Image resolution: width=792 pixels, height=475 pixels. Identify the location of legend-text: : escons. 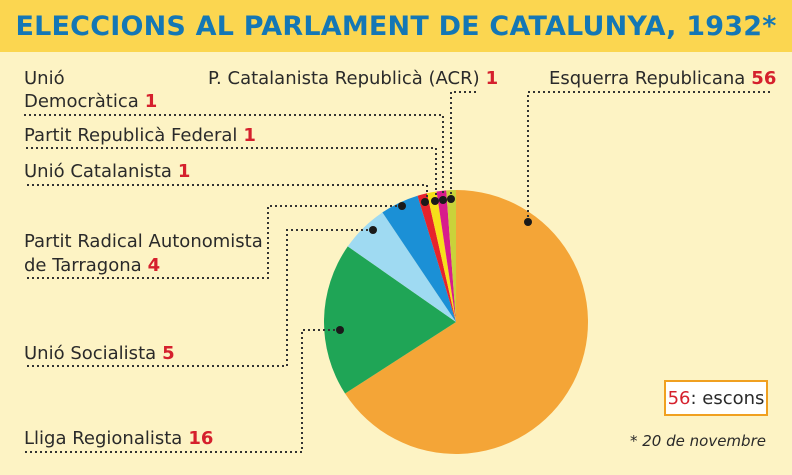
(727, 398).